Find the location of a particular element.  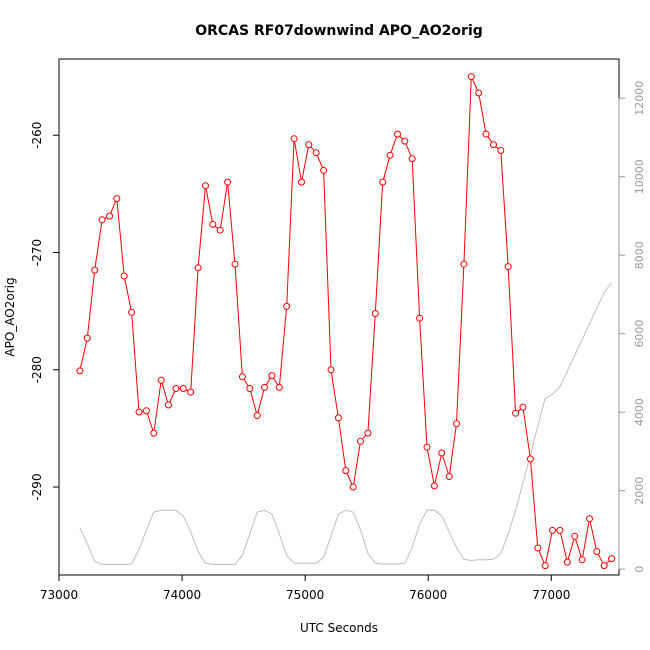

y-axis-label: APO_AO2orig is located at coordinates (10, 316).